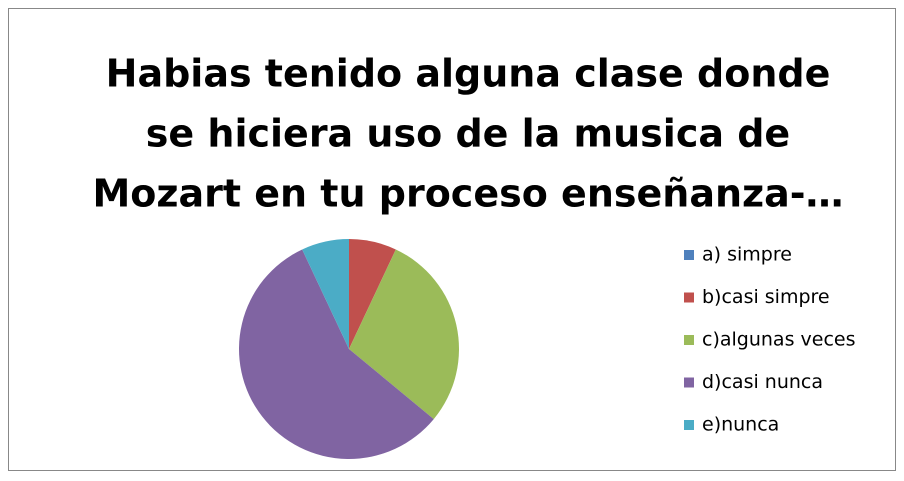 The width and height of the screenshot is (904, 481). I want to click on legend-label: c)algunas veces, so click(778, 340).